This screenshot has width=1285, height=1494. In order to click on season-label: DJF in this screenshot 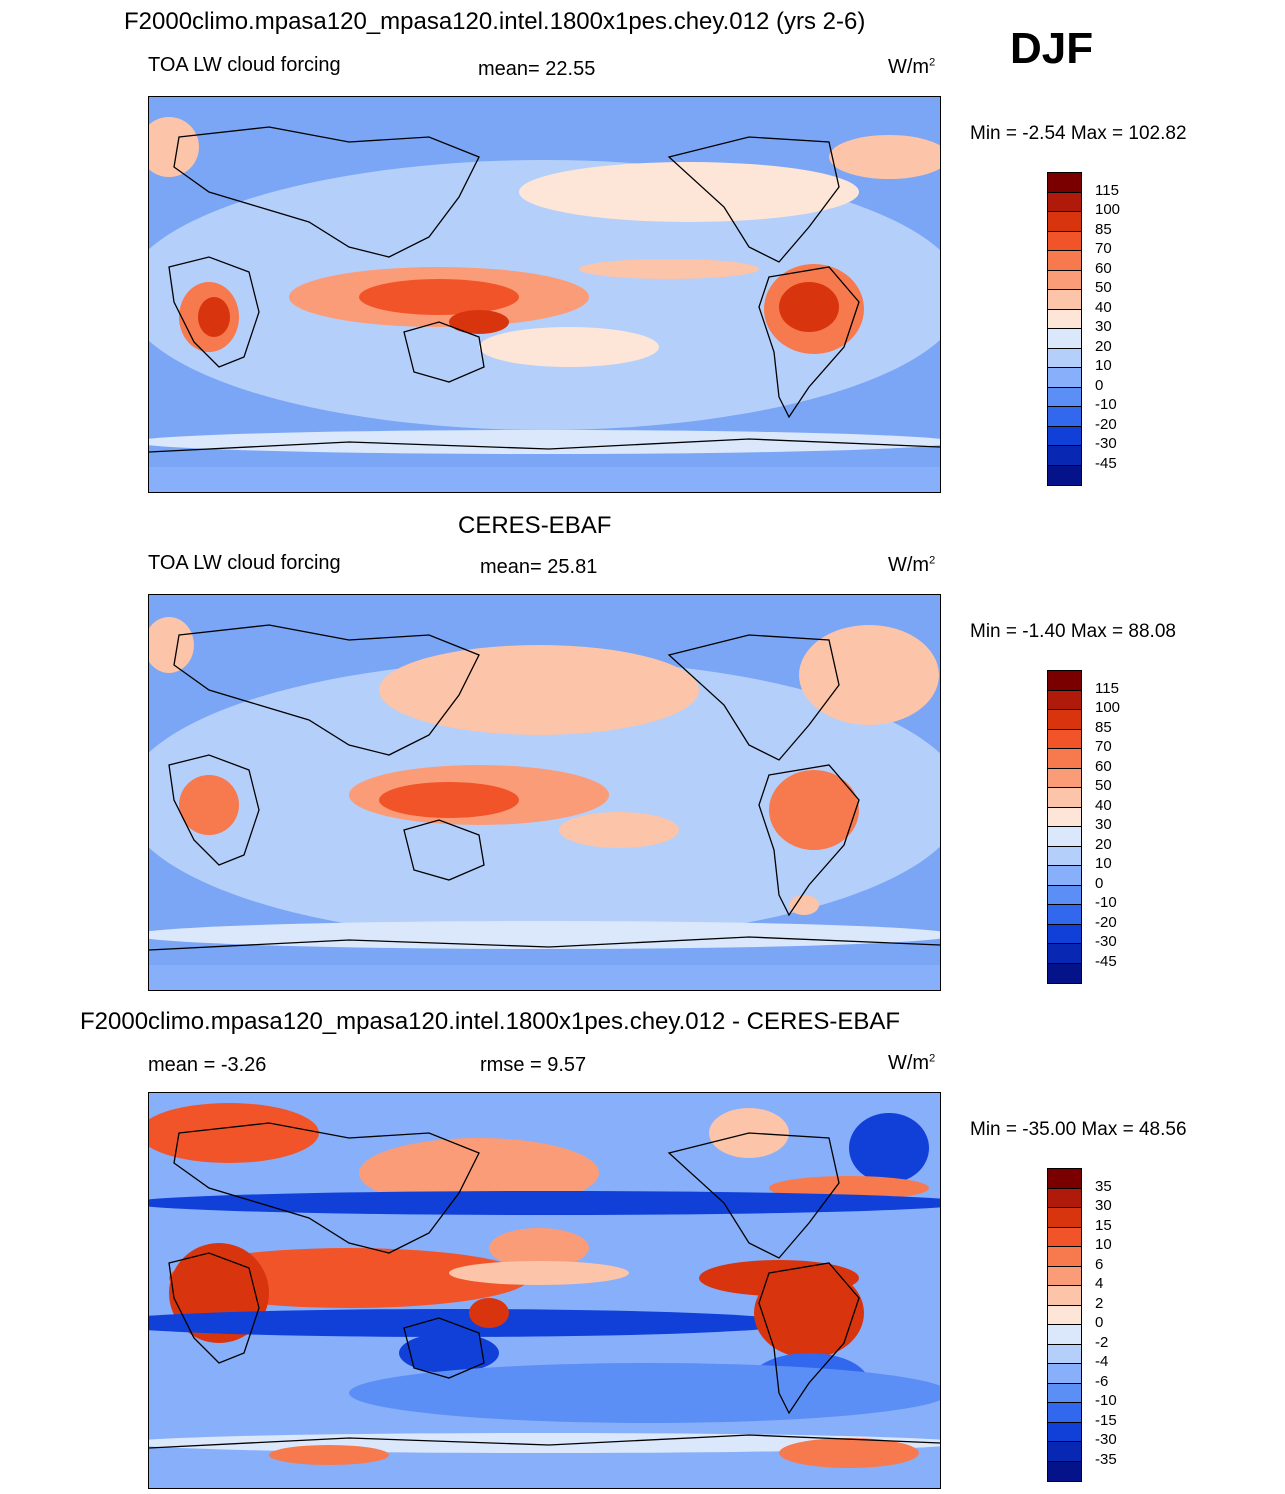, I will do `click(1052, 48)`.